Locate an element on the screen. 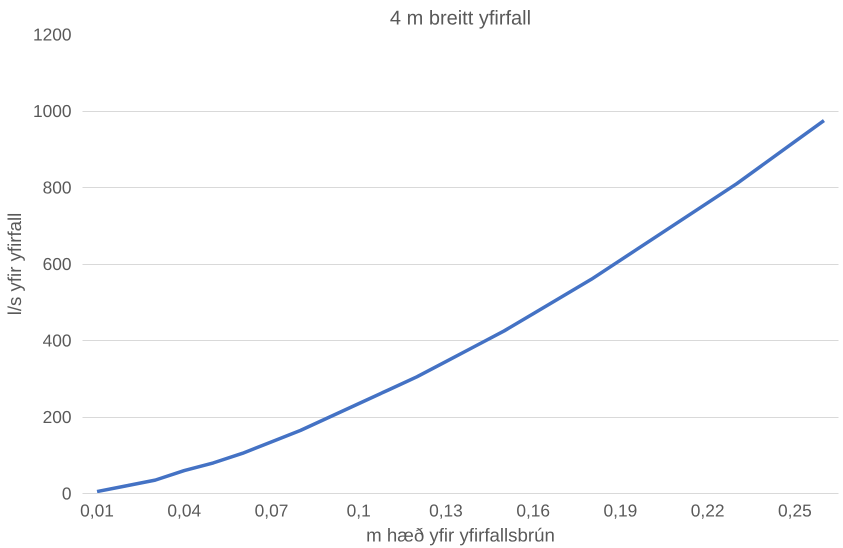 This screenshot has height=548, width=843. x-tick-label: 0,07 is located at coordinates (271, 510).